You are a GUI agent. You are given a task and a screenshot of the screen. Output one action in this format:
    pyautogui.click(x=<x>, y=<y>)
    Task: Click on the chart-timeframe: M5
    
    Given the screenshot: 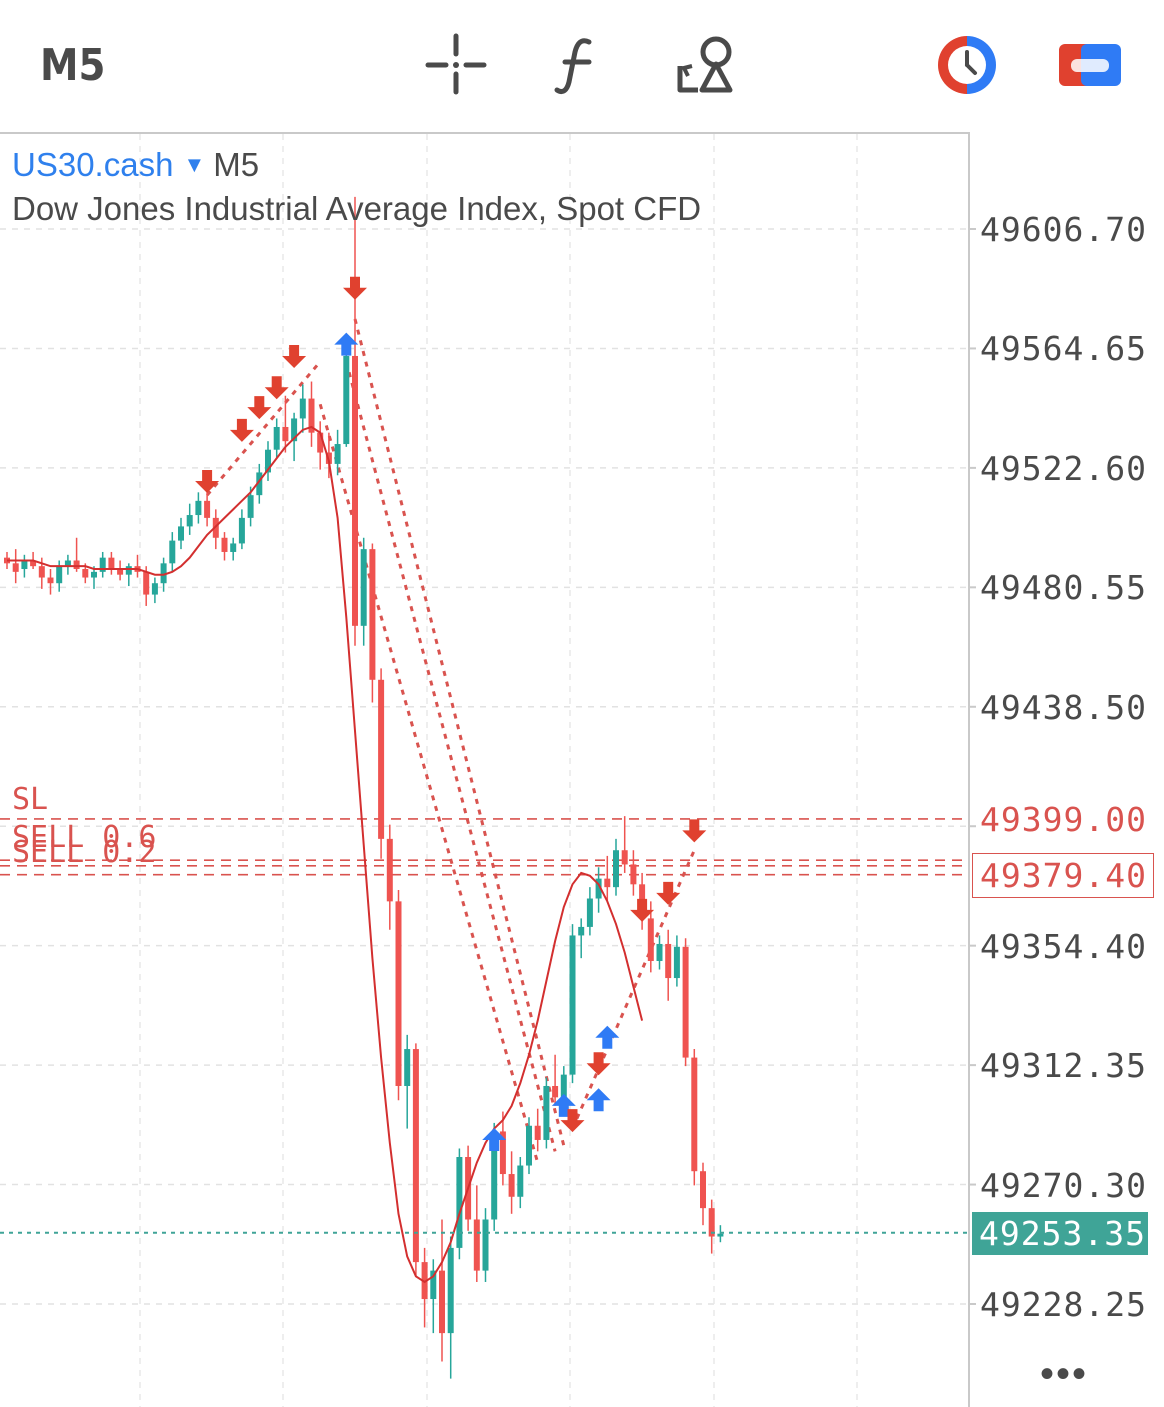 What is the action you would take?
    pyautogui.click(x=236, y=164)
    